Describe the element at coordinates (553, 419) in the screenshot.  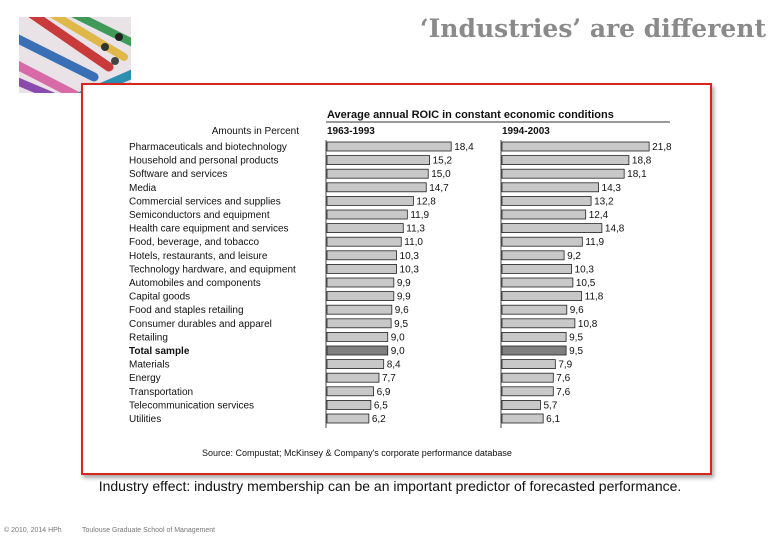
I see `bar-value-label: 6,1` at that location.